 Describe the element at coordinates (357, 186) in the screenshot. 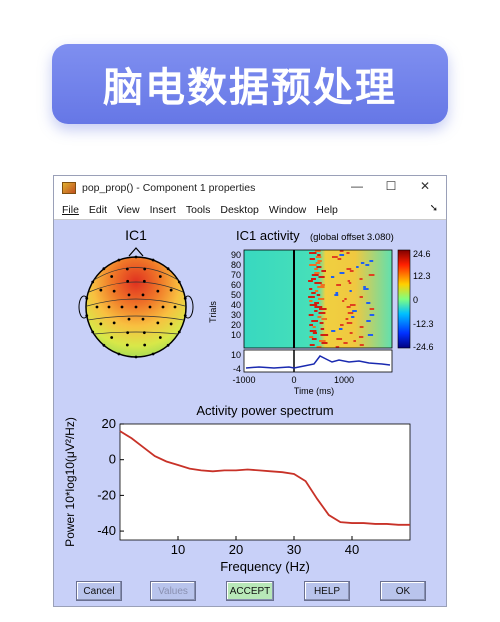

I see `minimize-button: —` at that location.